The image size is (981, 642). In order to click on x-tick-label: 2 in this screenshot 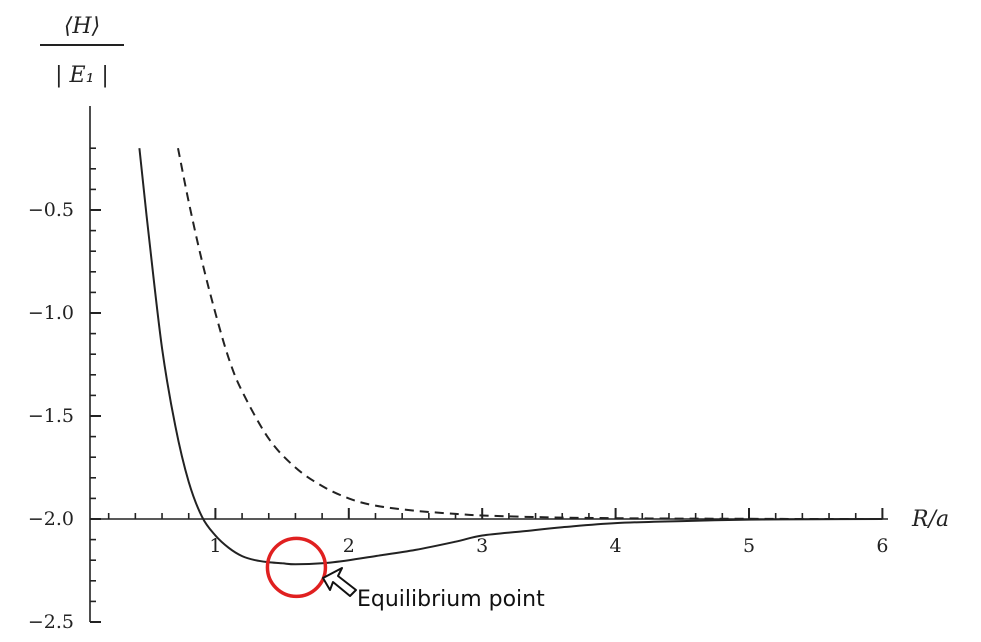, I will do `click(349, 546)`.